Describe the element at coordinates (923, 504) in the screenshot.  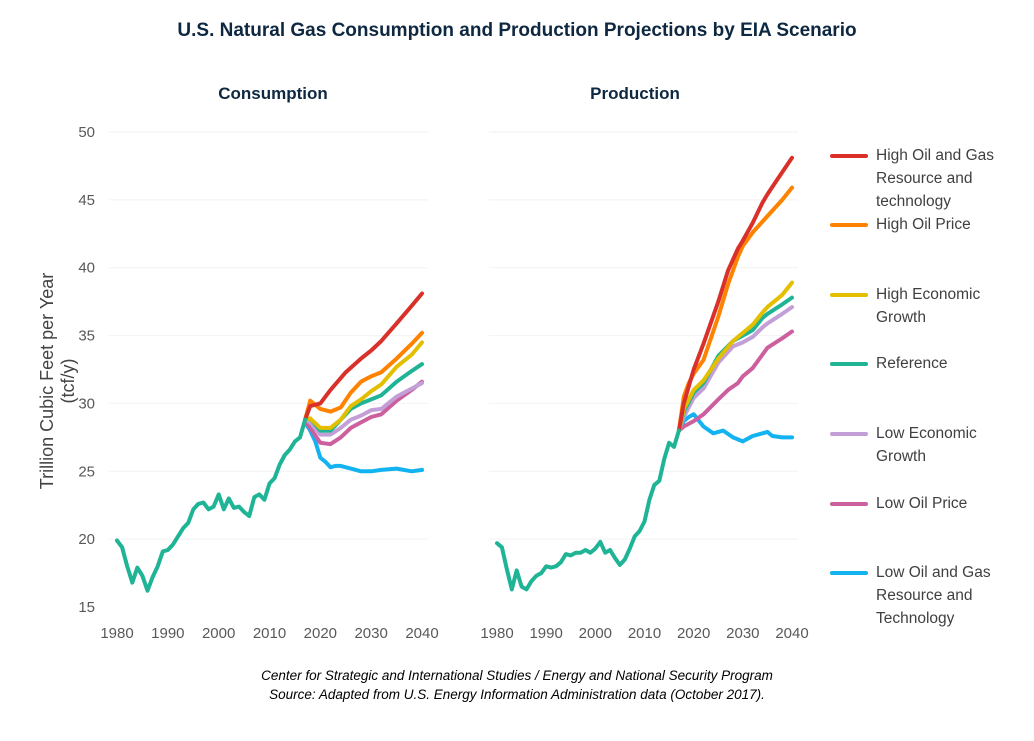
I see `legend-item-low-oil-price: Low Oil Price` at that location.